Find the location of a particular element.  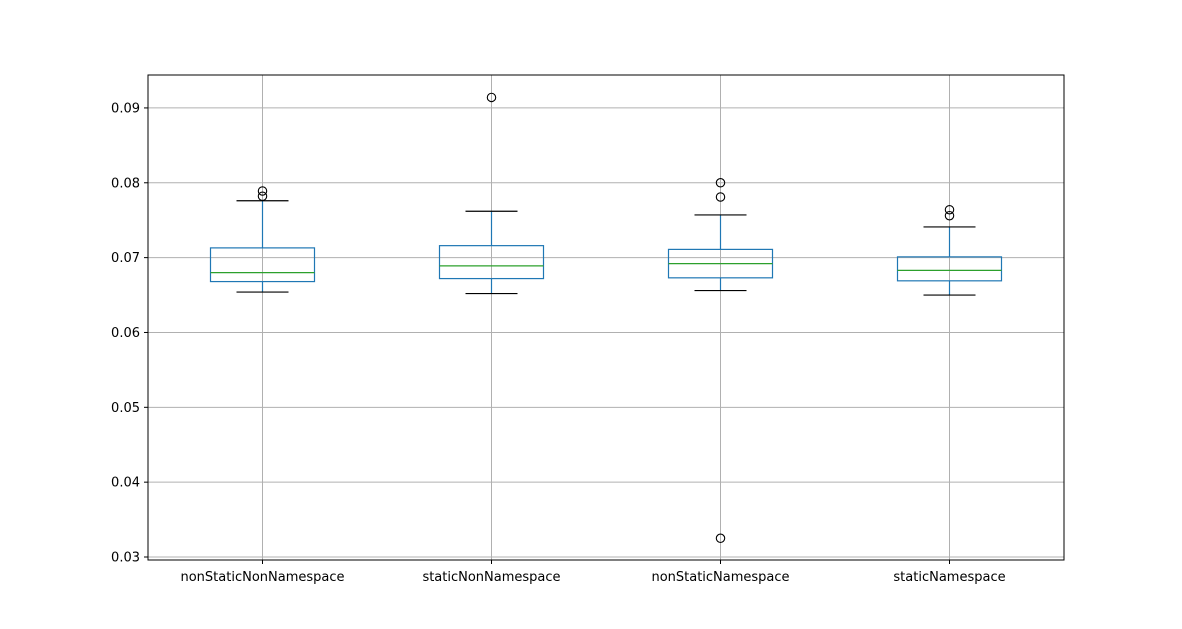

y-tick-label: 0.07 is located at coordinates (125, 258).